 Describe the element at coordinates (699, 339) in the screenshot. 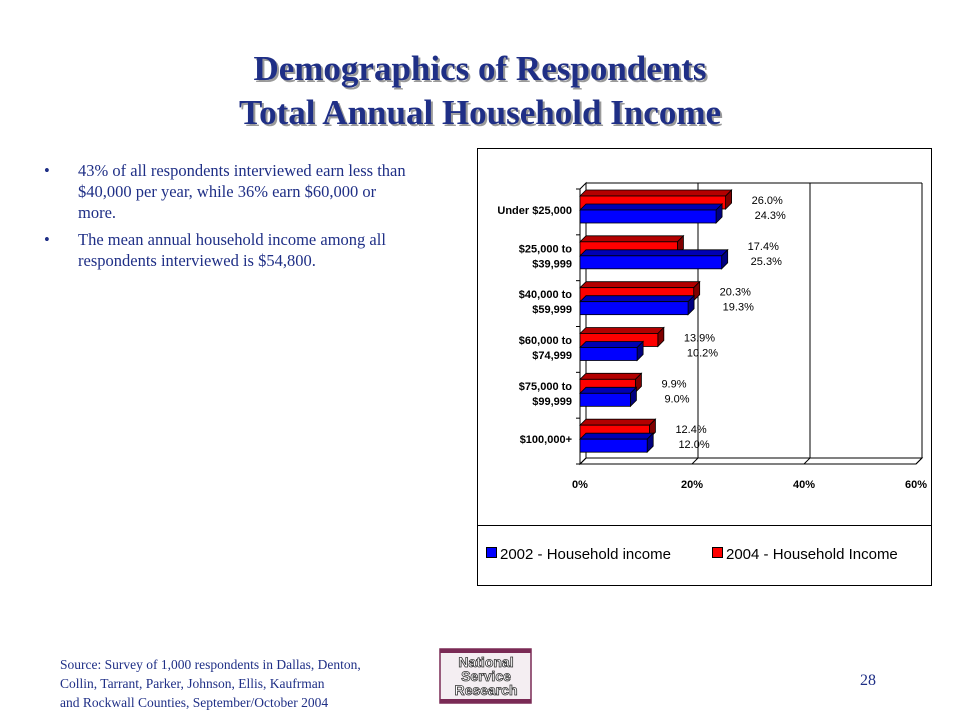

I see `value-label-2004: 13.9%` at that location.